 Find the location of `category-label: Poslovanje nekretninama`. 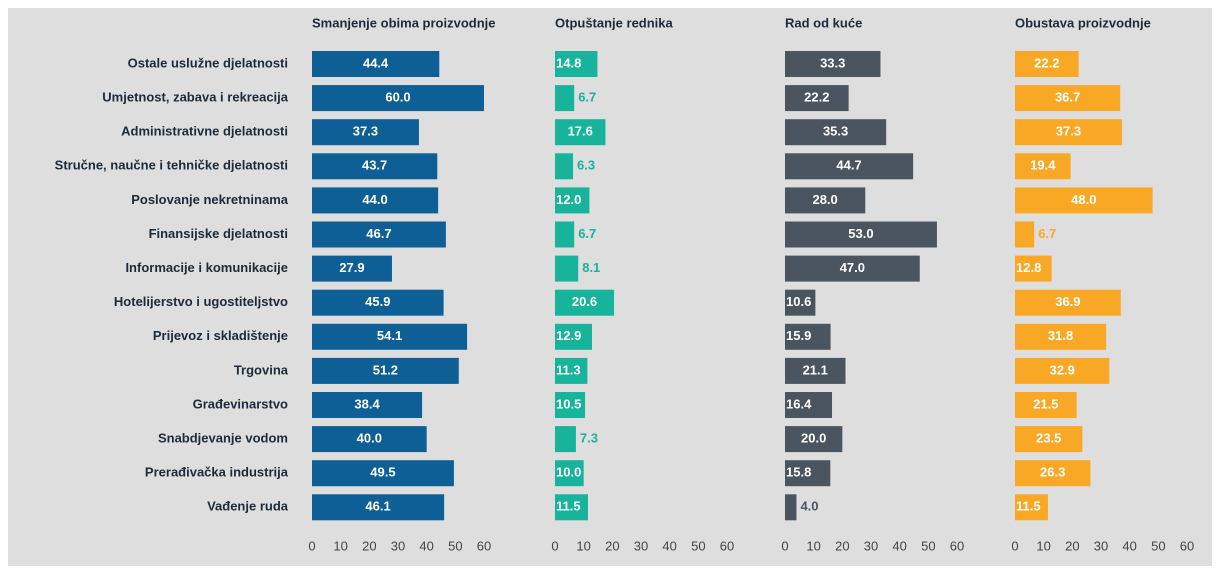

category-label: Poslovanje nekretninama is located at coordinates (210, 199).